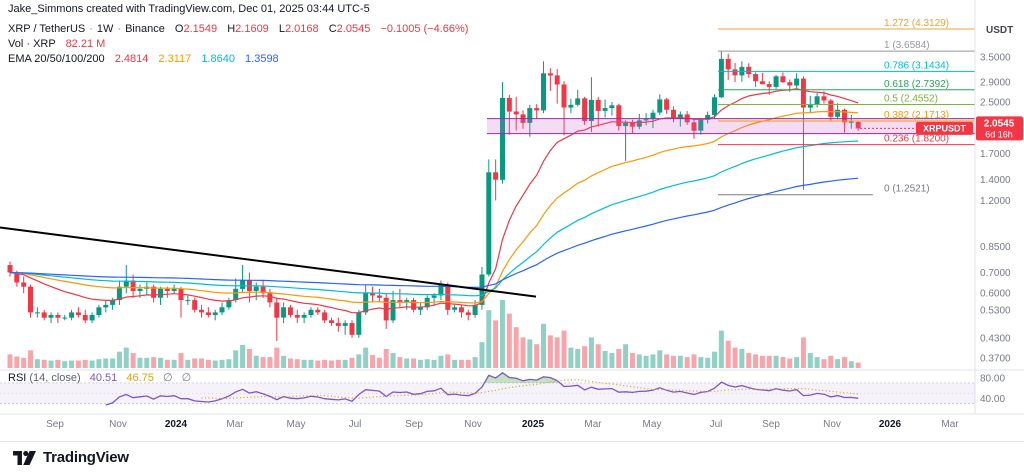 This screenshot has width=1024, height=473. Describe the element at coordinates (992, 399) in the screenshot. I see `svg-text: 40.00` at that location.